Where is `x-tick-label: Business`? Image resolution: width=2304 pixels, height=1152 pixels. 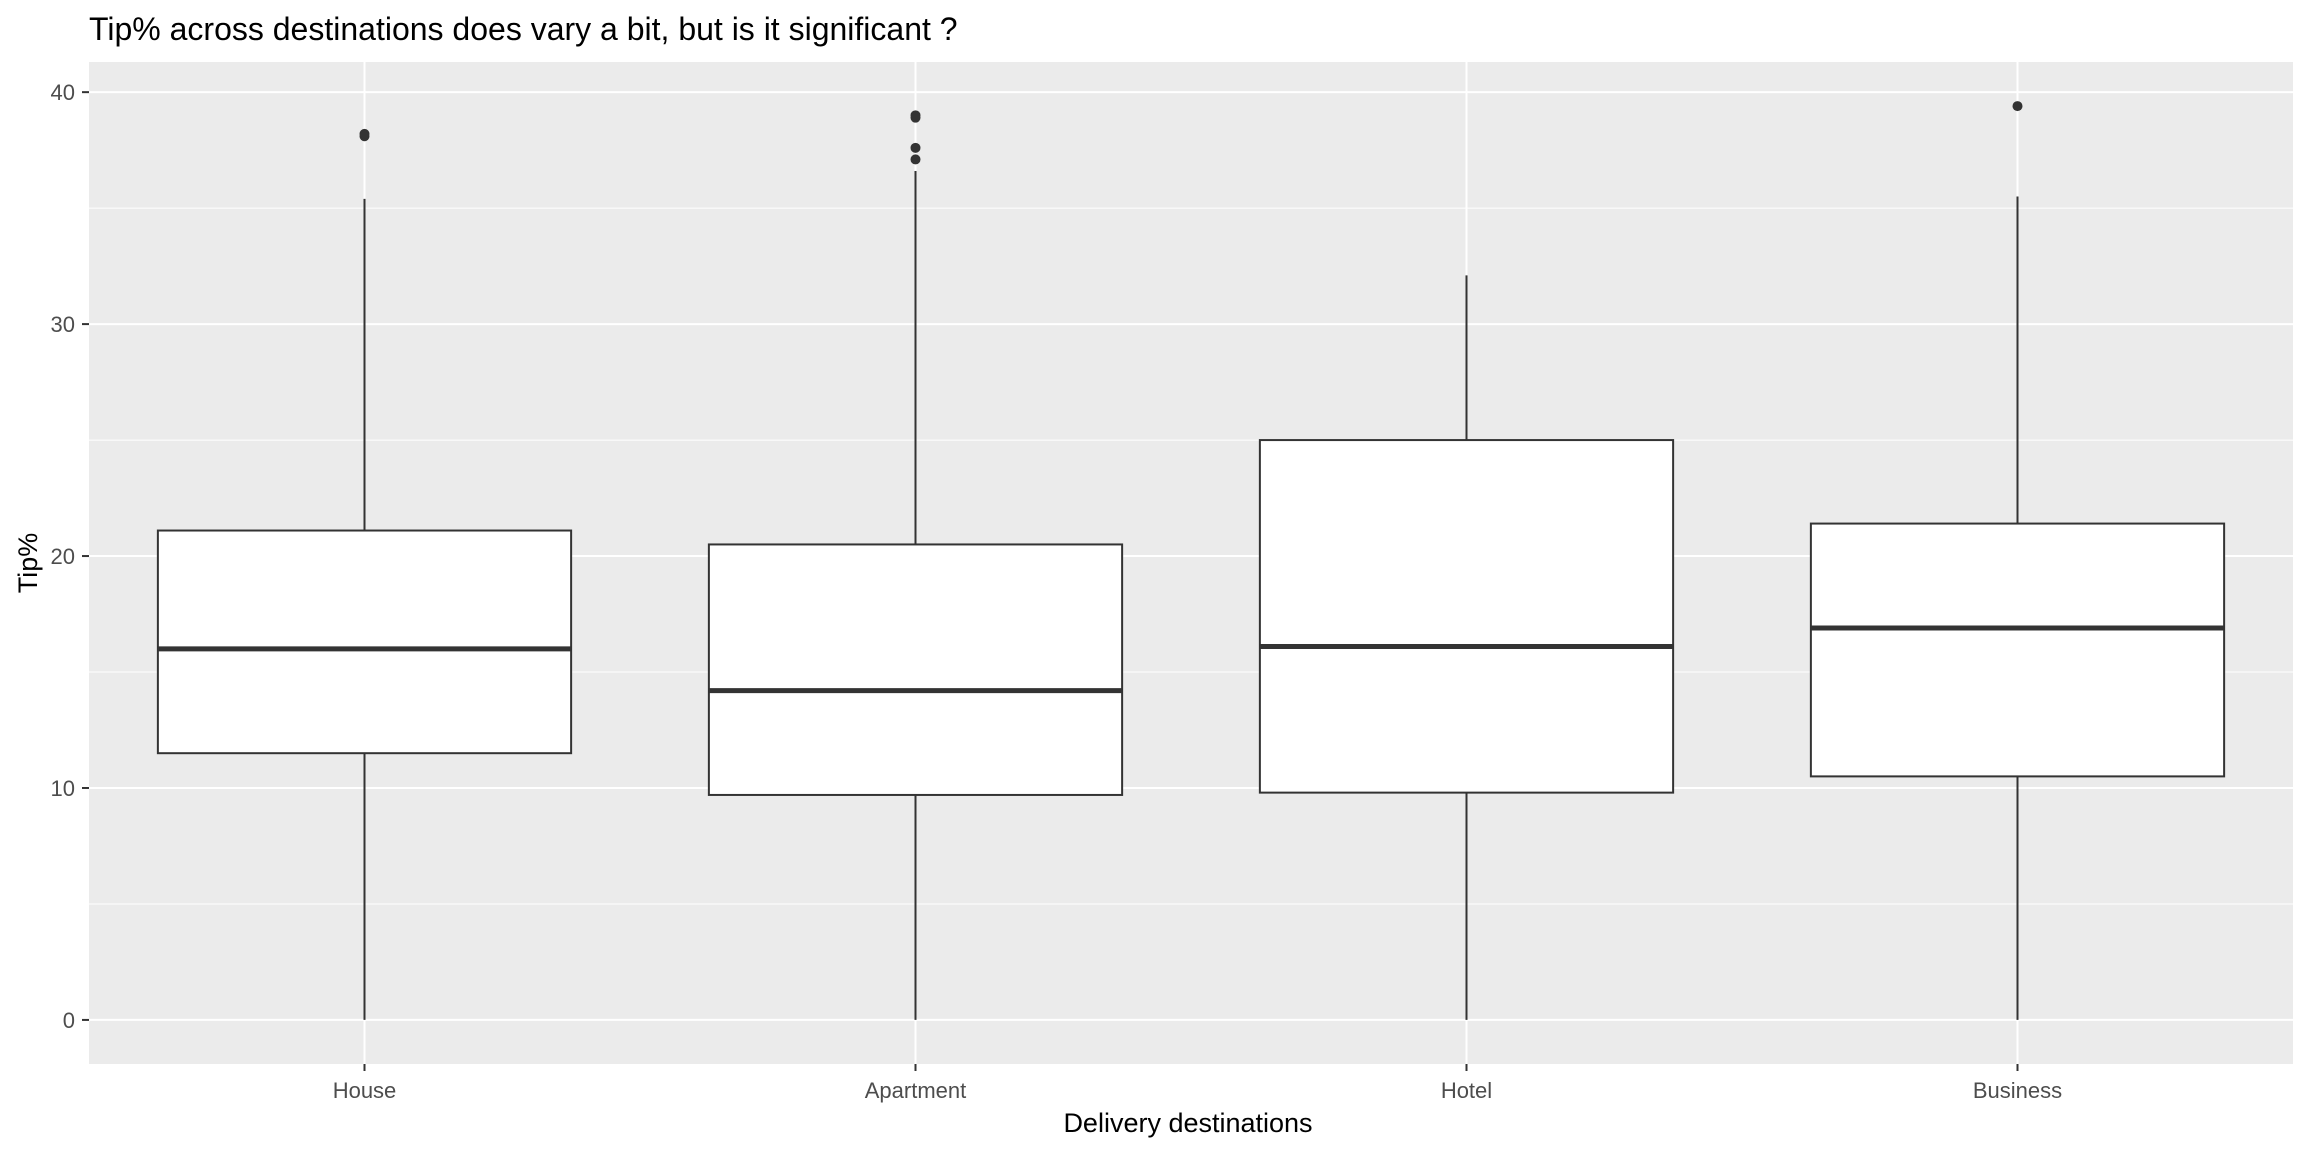
x-tick-label: Business is located at coordinates (2017, 1090).